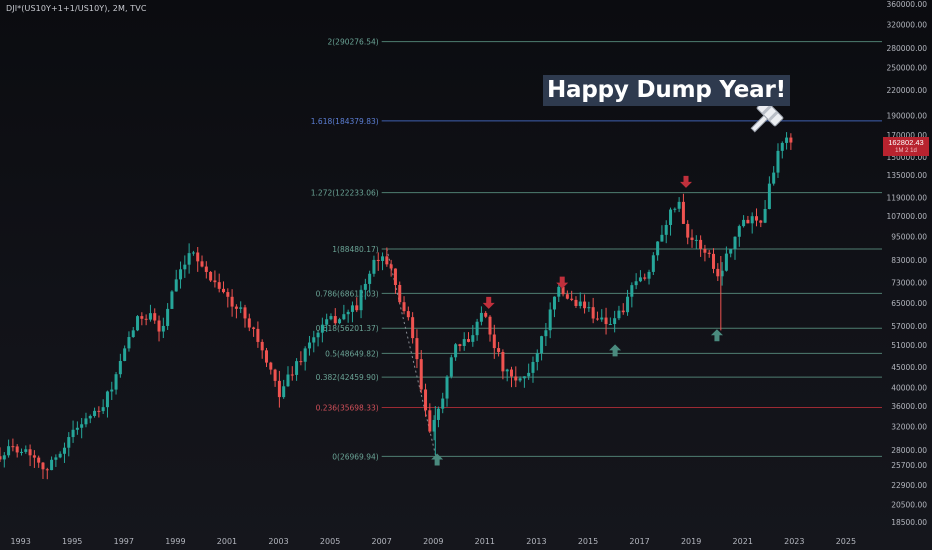  What do you see at coordinates (909, 427) in the screenshot?
I see `y-tick-label: 32000.00` at bounding box center [909, 427].